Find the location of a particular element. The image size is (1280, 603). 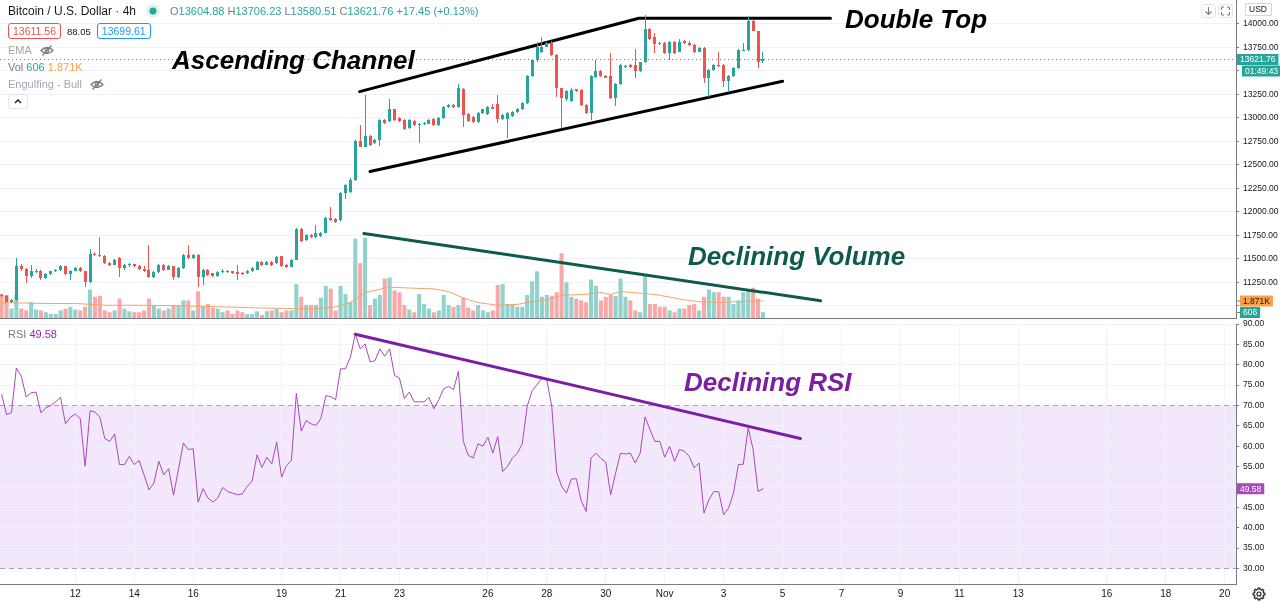

y-tick-label: 13750.00 is located at coordinates (1261, 46).